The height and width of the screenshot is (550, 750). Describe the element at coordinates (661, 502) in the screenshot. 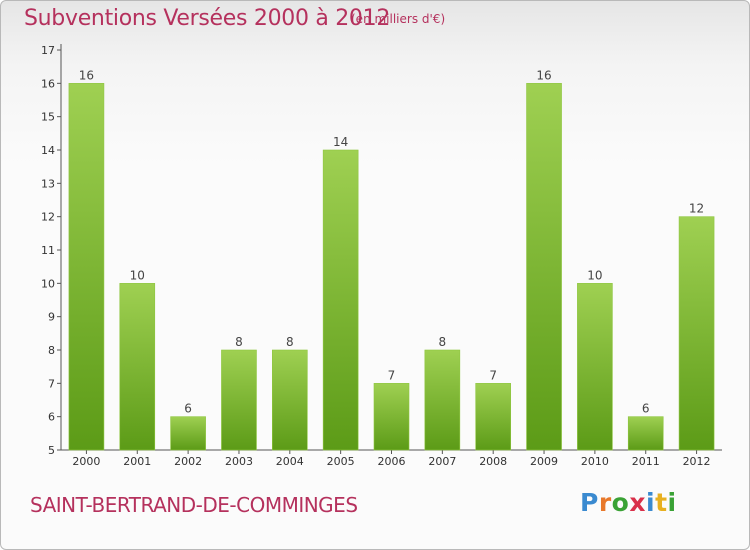

I see `logo-letter: t` at that location.